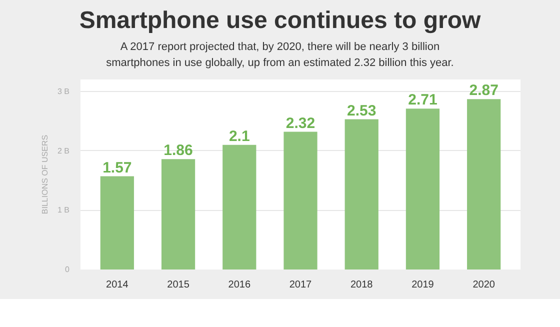  I want to click on chart-subtitle: A 2017 report projected that, by 2020, there will be nearly 3 billion smartphones in use globally, up from an estimated 2.32 billion this year., so click(280, 55).